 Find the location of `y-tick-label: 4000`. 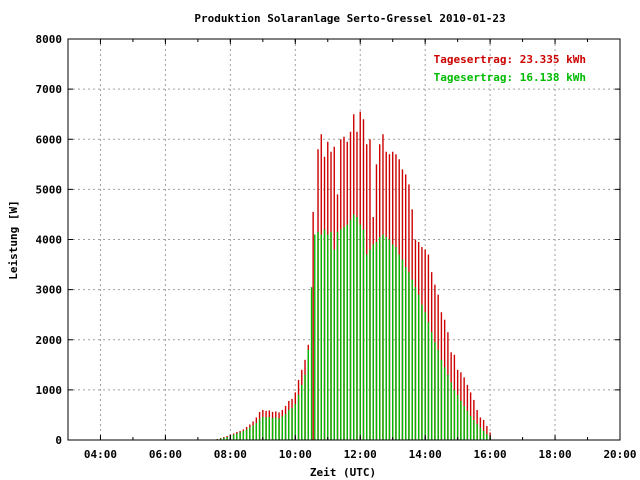

y-tick-label: 4000 is located at coordinates (49, 240).